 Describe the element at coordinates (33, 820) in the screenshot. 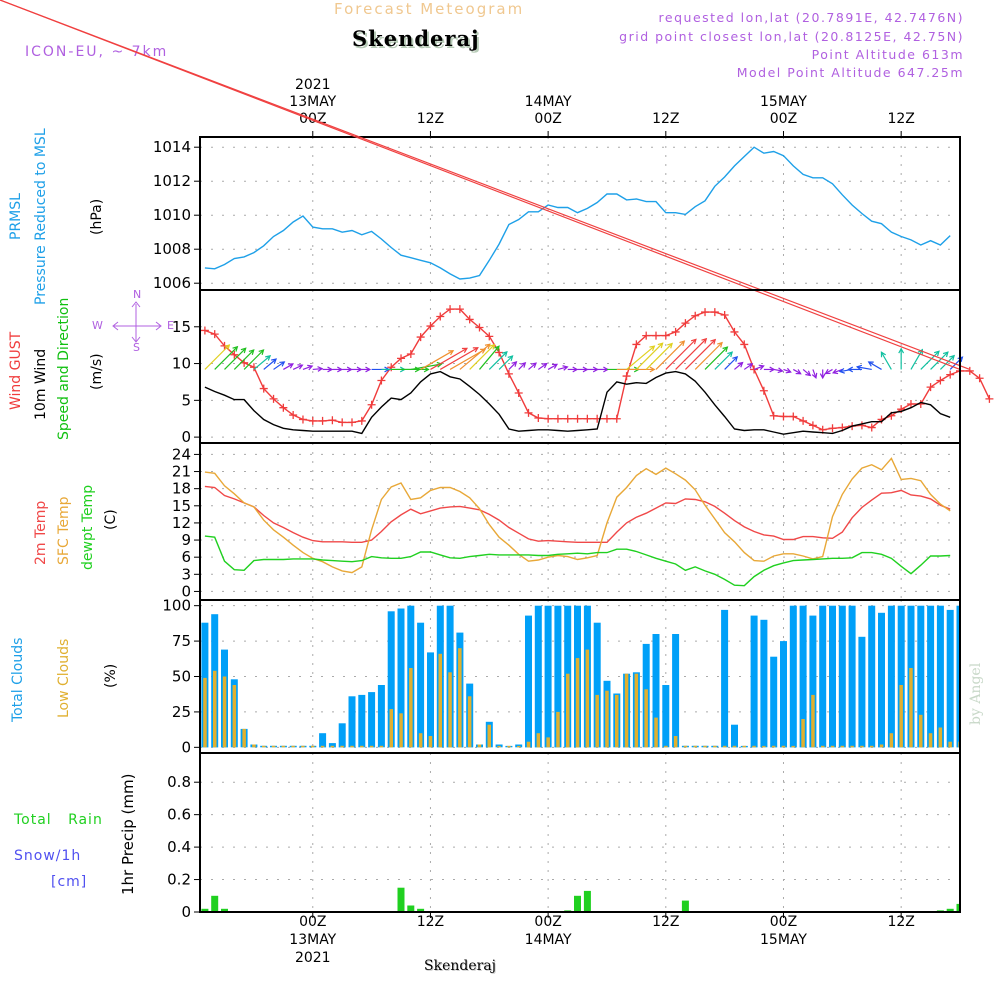

I see `total-label: Total` at that location.